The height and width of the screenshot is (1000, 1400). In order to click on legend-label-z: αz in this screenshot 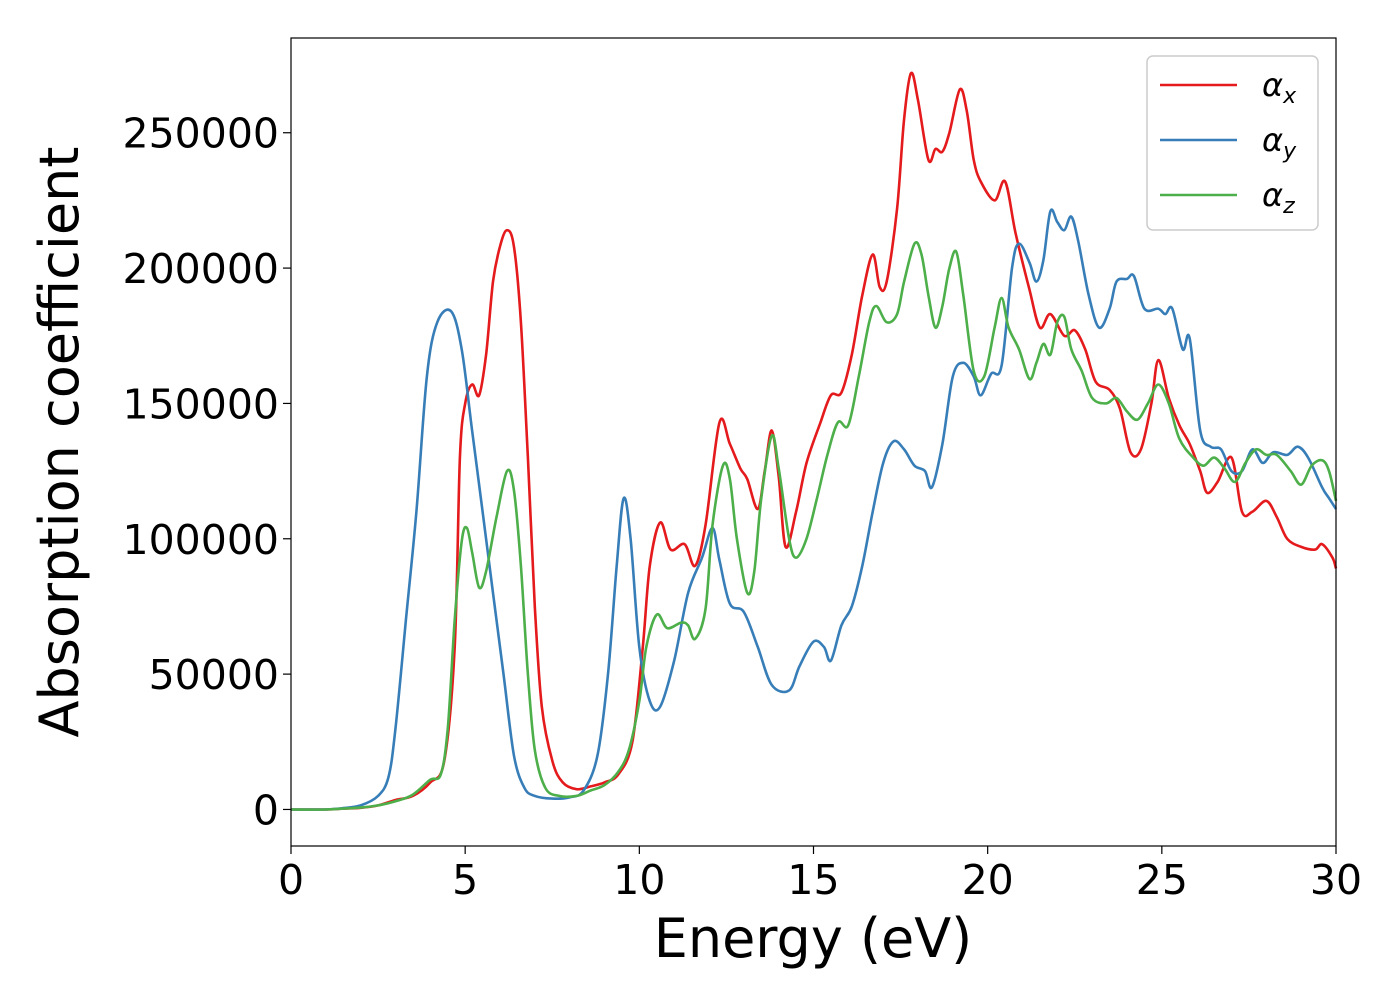, I will do `click(1278, 197)`.